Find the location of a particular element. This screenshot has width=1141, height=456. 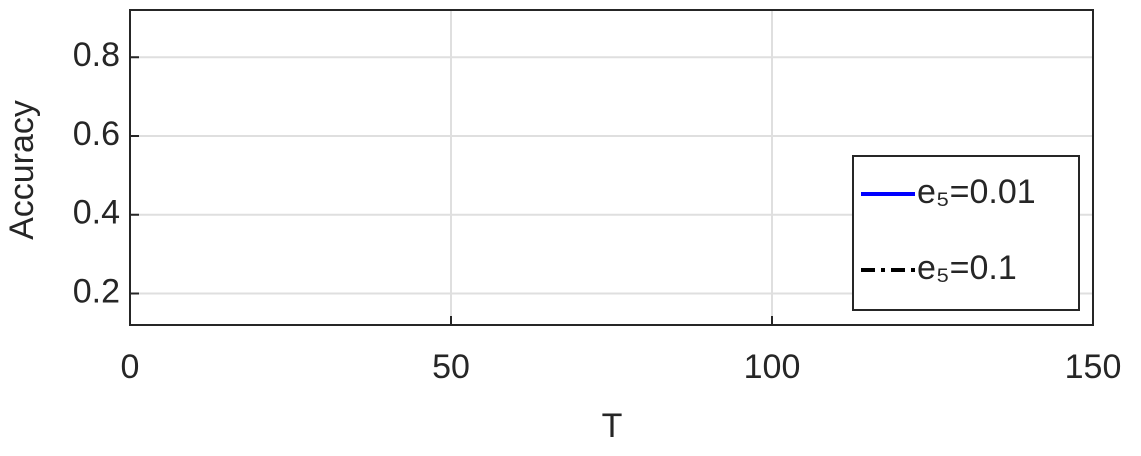

y-tick-label: 0.6 is located at coordinates (96, 134).